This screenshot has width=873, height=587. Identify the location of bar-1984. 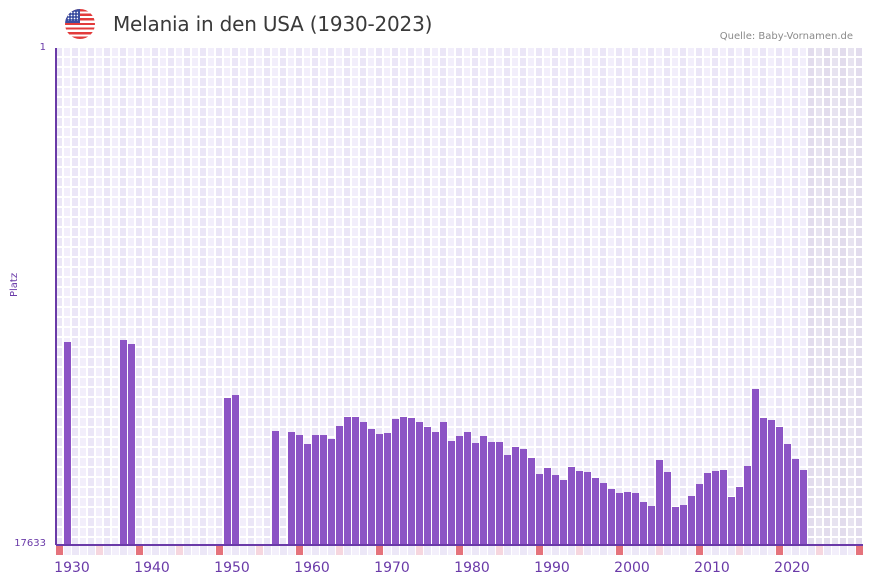
(491, 493).